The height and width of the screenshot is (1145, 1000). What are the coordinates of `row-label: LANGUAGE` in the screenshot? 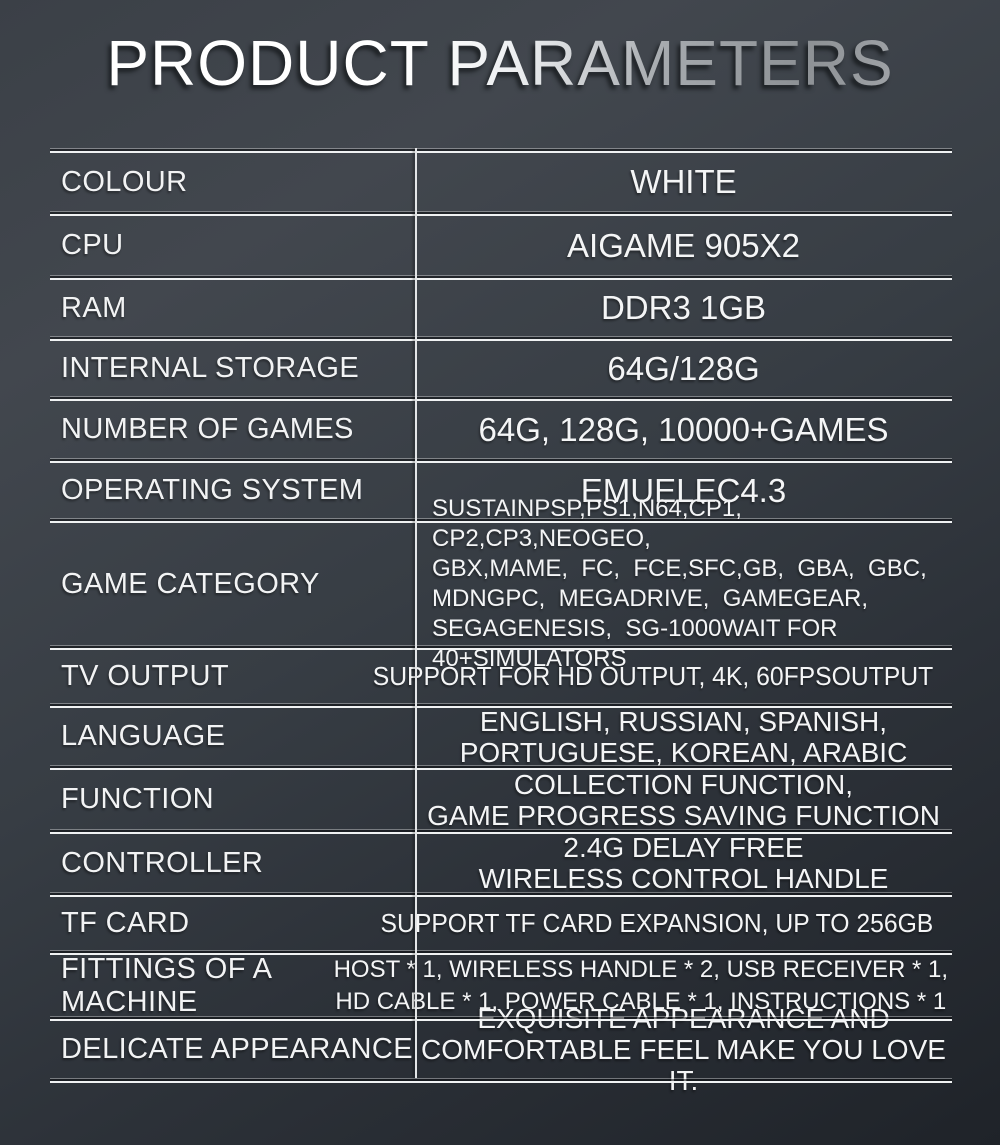 It's located at (143, 736).